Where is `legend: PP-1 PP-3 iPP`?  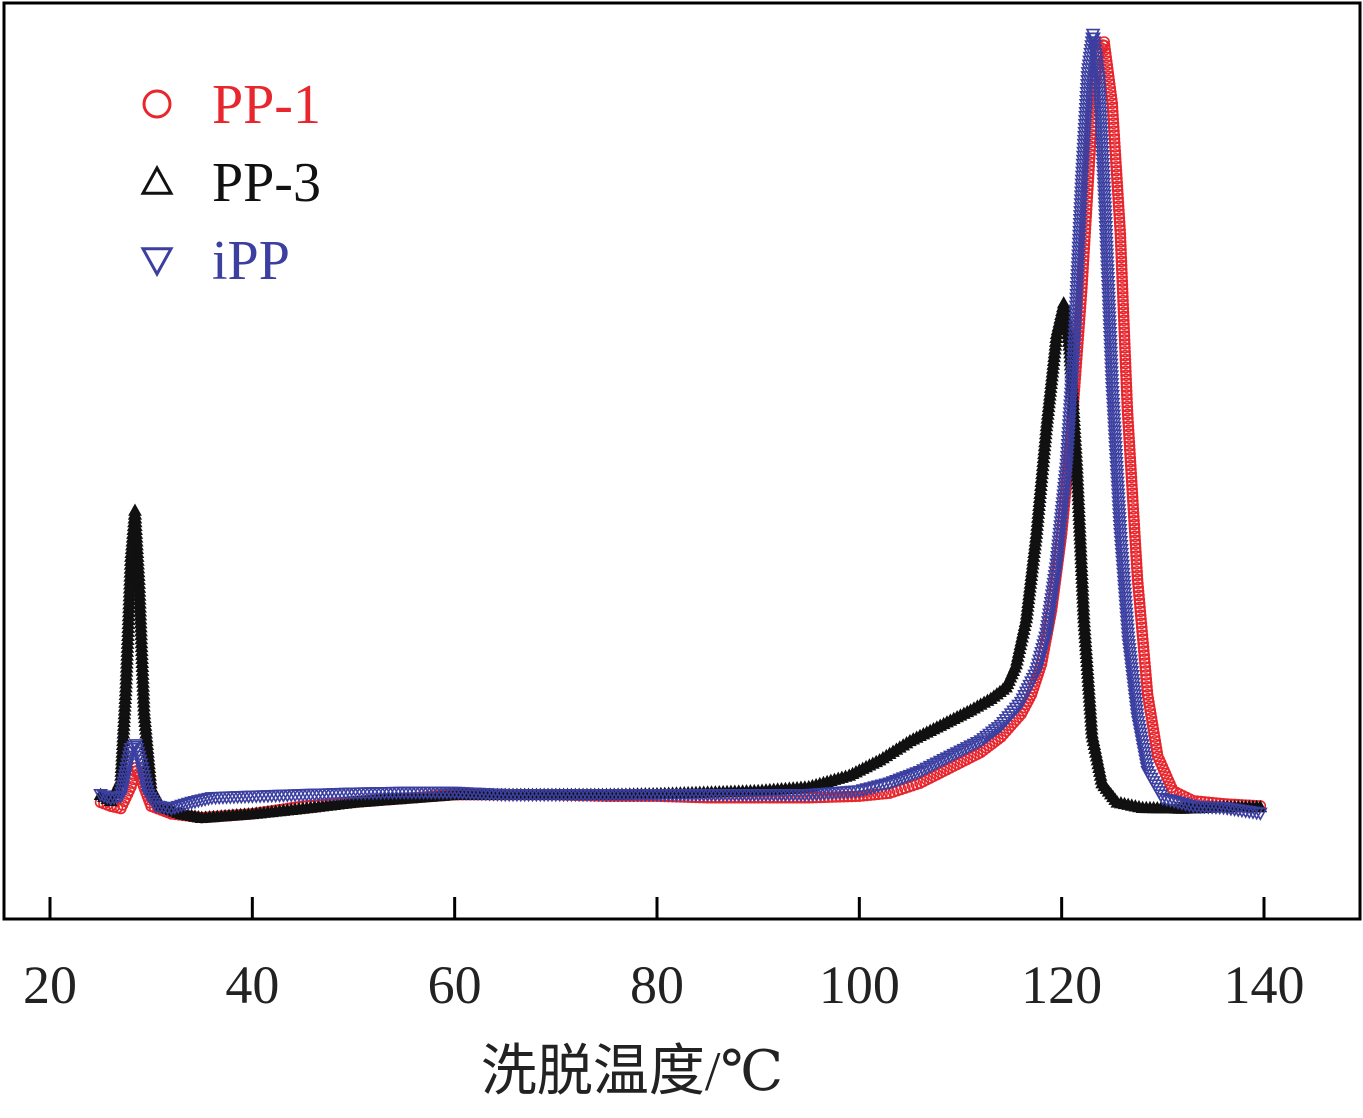
legend: PP-1 PP-3 iPP is located at coordinates (230, 183).